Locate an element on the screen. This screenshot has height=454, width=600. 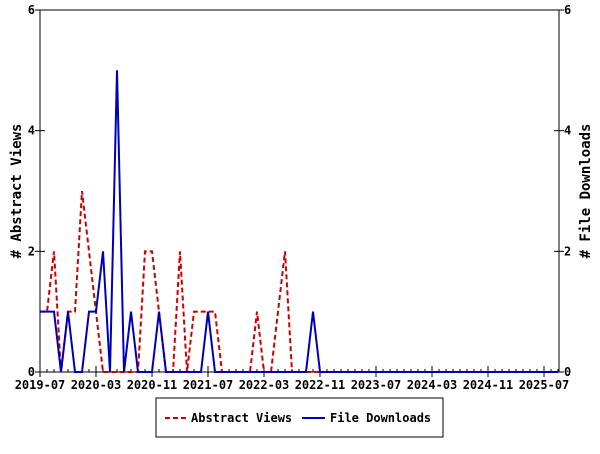
y-axis-label-left: # Abstract Views is located at coordinates (17, 191).